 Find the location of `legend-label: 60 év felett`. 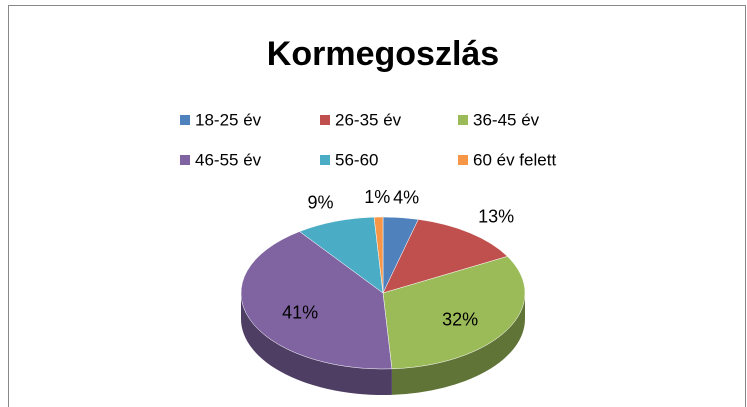

legend-label: 60 év felett is located at coordinates (514, 159).